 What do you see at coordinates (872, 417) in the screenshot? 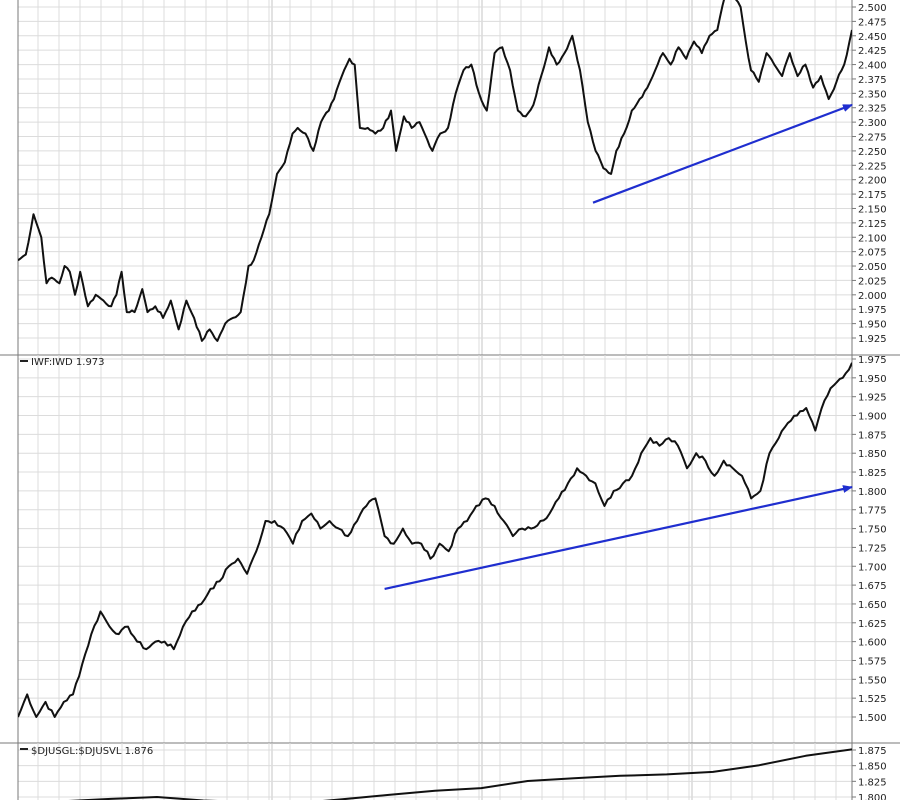
I see `y-tick-label: 1.900` at bounding box center [872, 417].